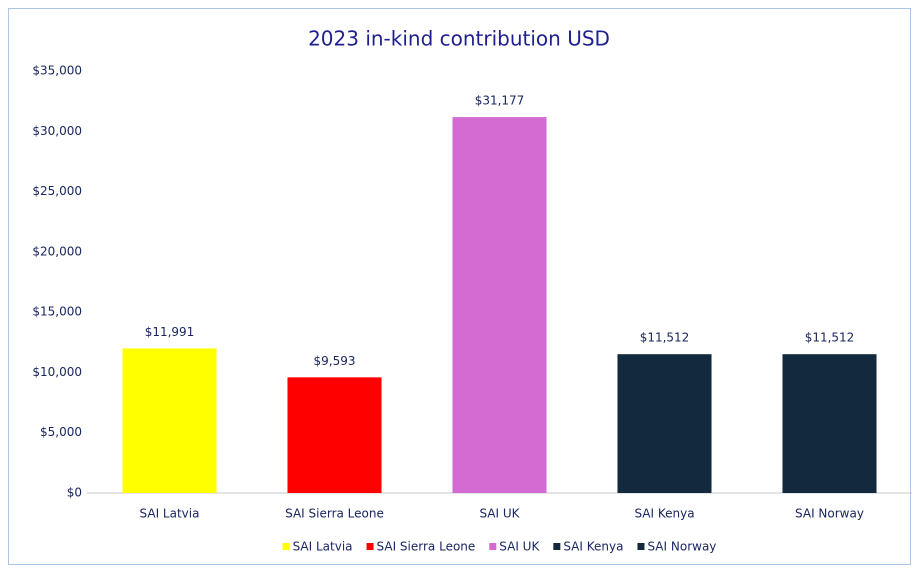  Describe the element at coordinates (499, 514) in the screenshot. I see `x-tick-label: SAI UK` at that location.